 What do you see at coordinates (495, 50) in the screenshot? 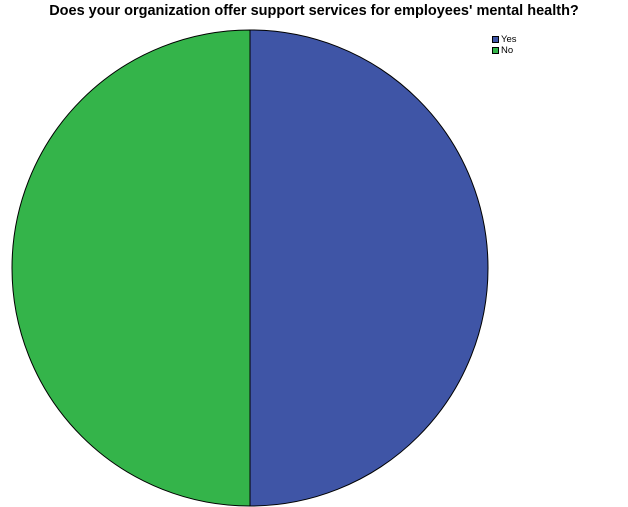
I see `legend-swatch-no` at bounding box center [495, 50].